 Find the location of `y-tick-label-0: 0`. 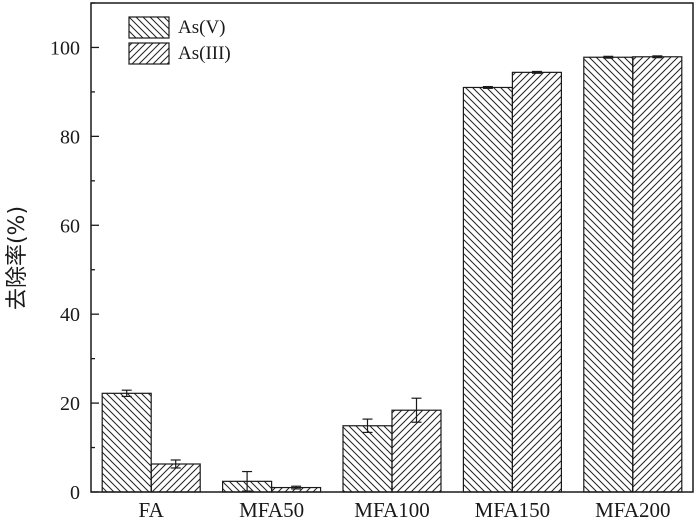

y-tick-label-0: 0 is located at coordinates (75, 493).